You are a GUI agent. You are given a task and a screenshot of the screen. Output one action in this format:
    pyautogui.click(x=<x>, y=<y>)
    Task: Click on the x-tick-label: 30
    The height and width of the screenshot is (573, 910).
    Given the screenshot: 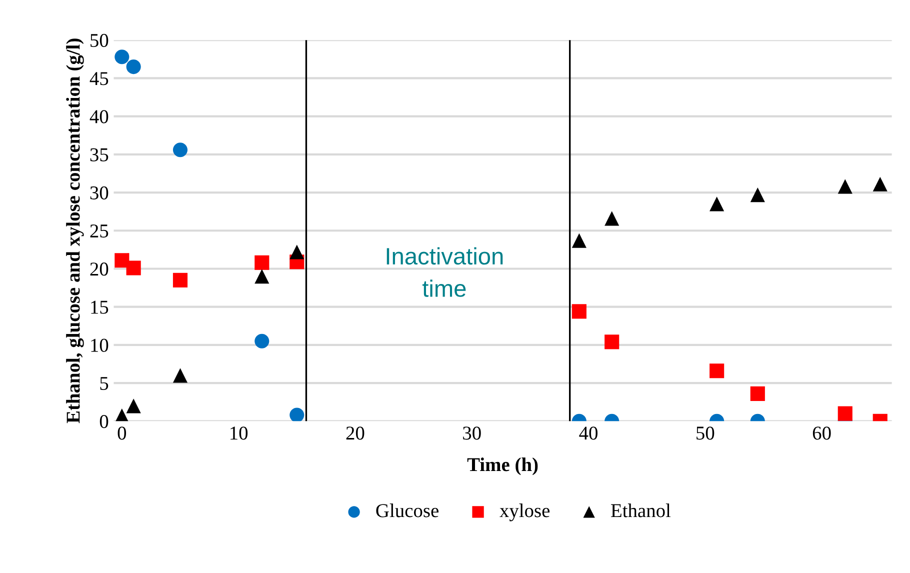 What is the action you would take?
    pyautogui.click(x=472, y=433)
    